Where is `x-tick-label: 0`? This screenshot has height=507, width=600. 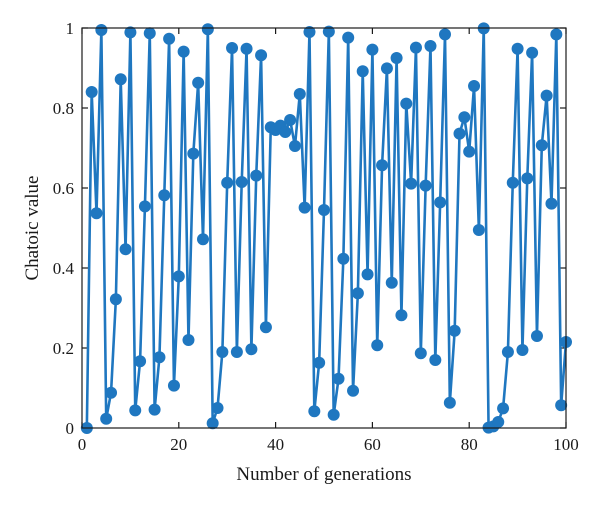
x-tick-label: 0 is located at coordinates (82, 444).